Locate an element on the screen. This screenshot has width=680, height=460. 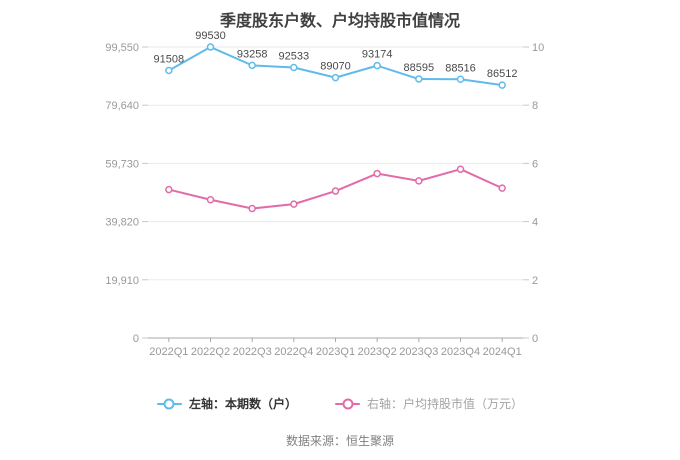
left-axis-tick-label: 99,550 is located at coordinates (122, 48).